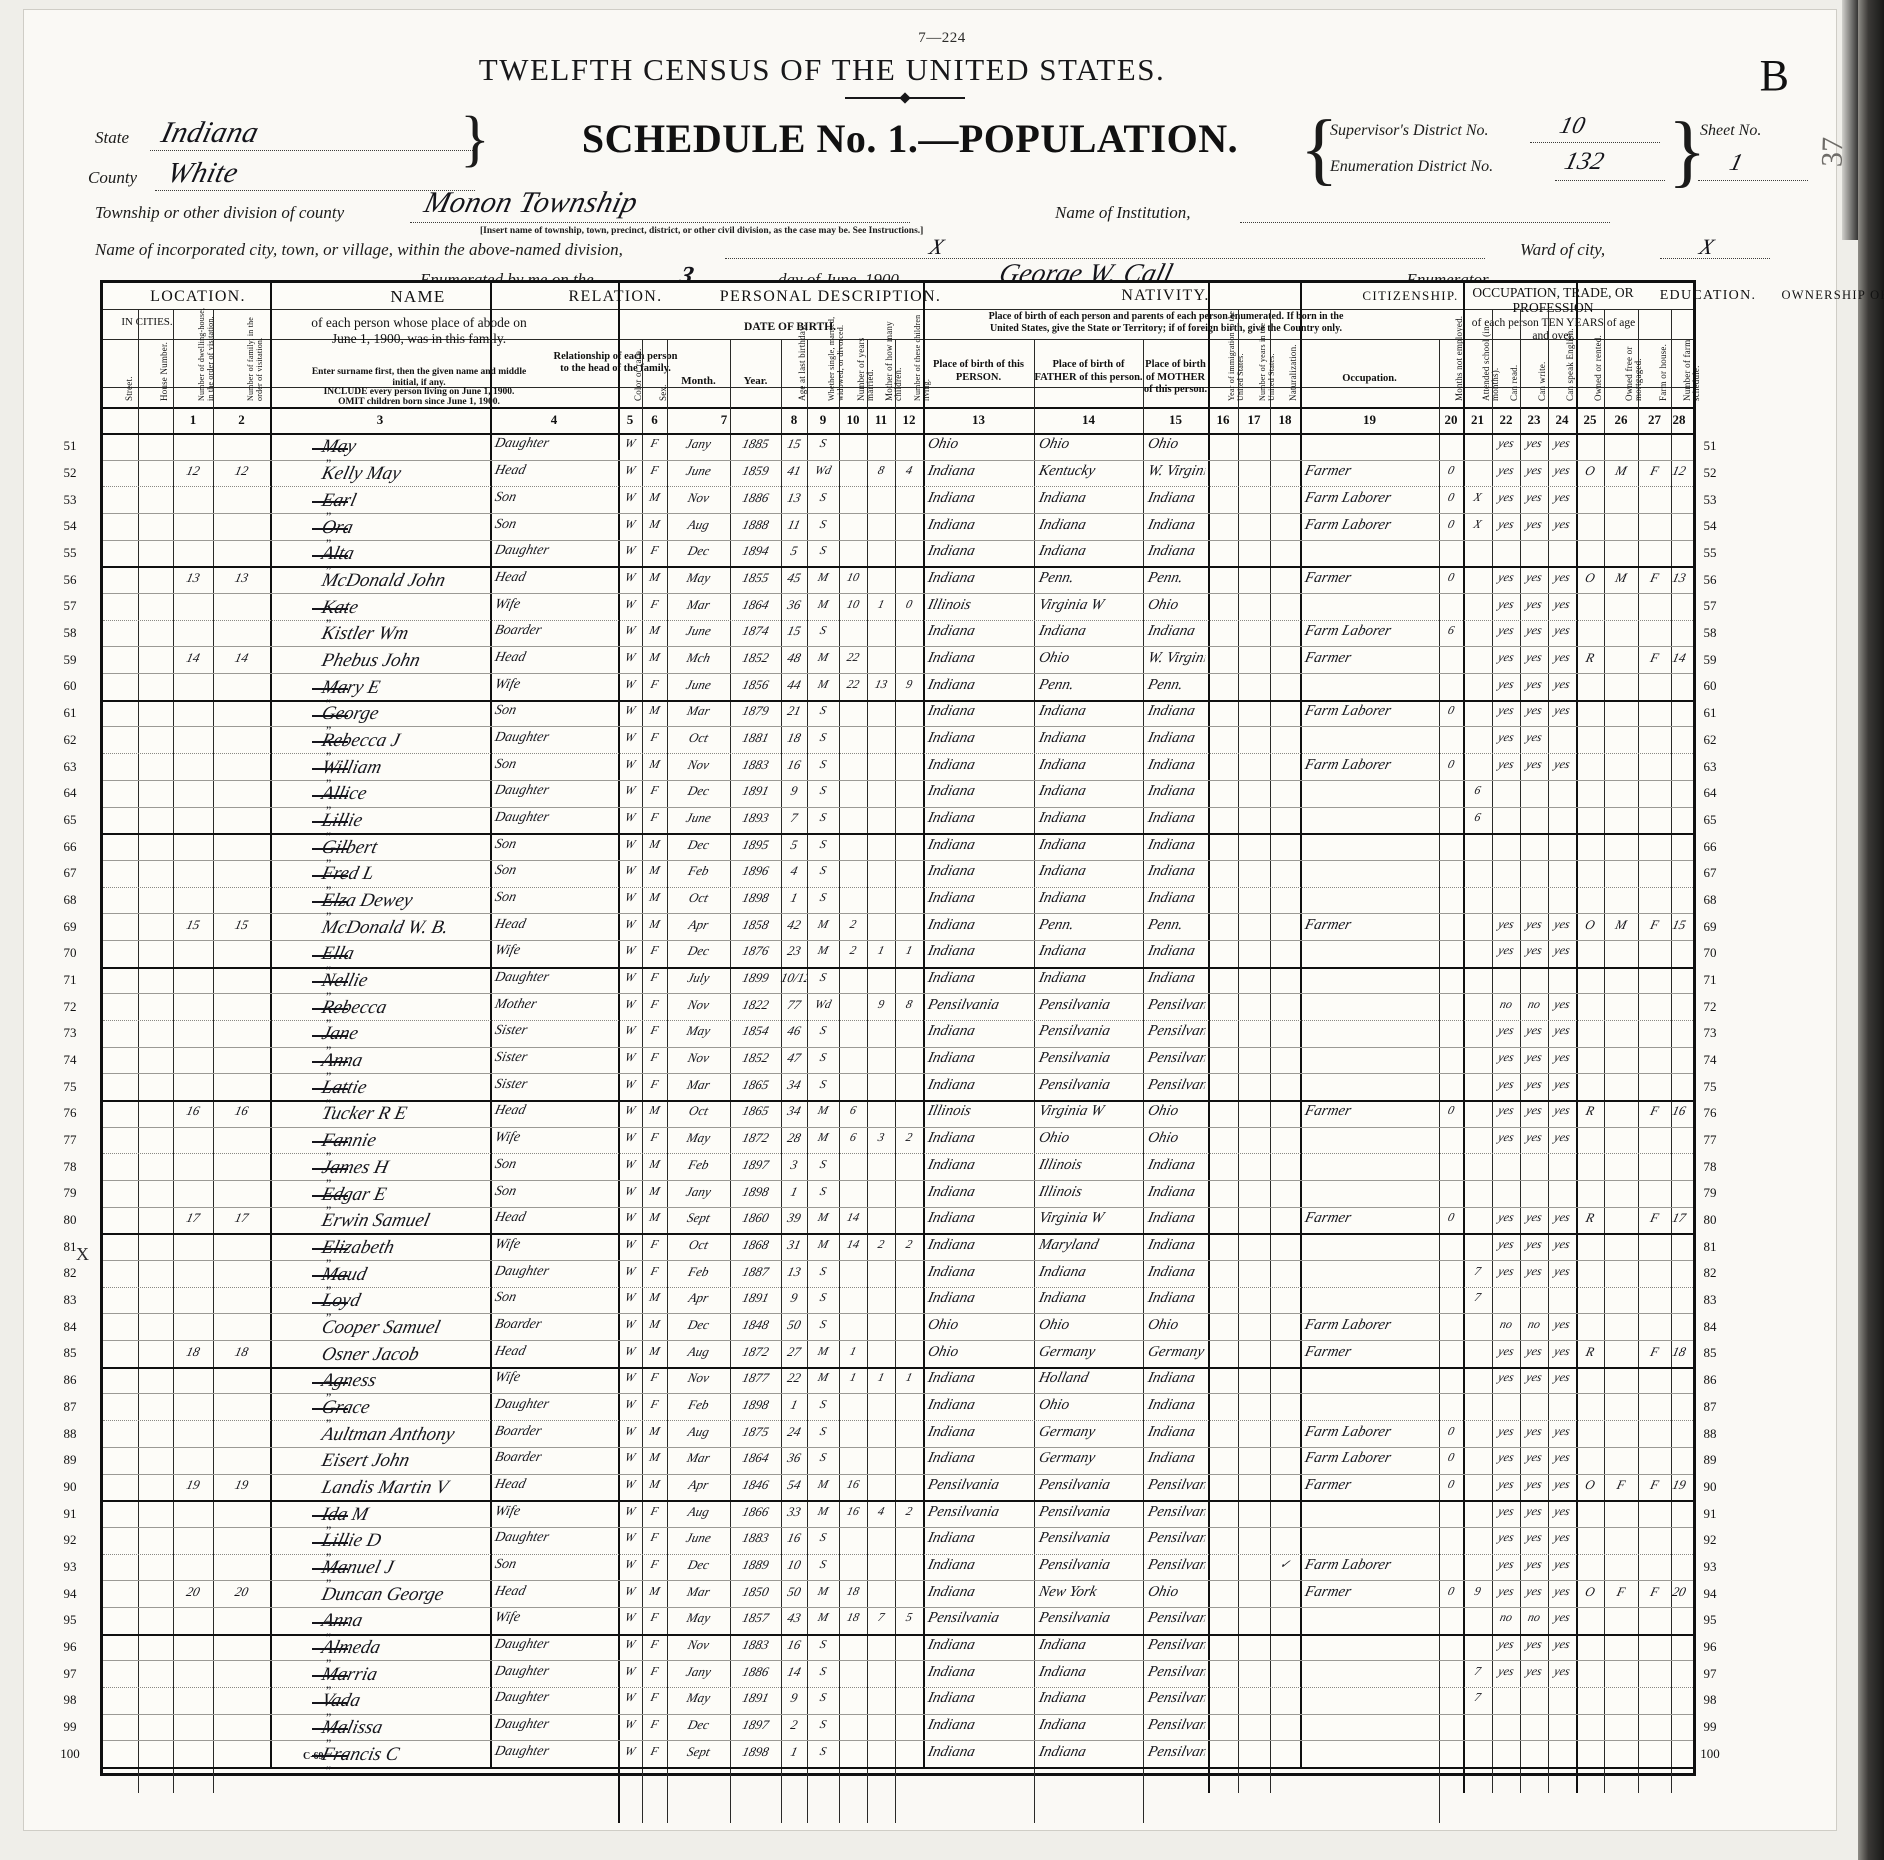 The height and width of the screenshot is (1860, 1884). What do you see at coordinates (1477, 816) in the screenshot?
I see `cell-sch: 6` at bounding box center [1477, 816].